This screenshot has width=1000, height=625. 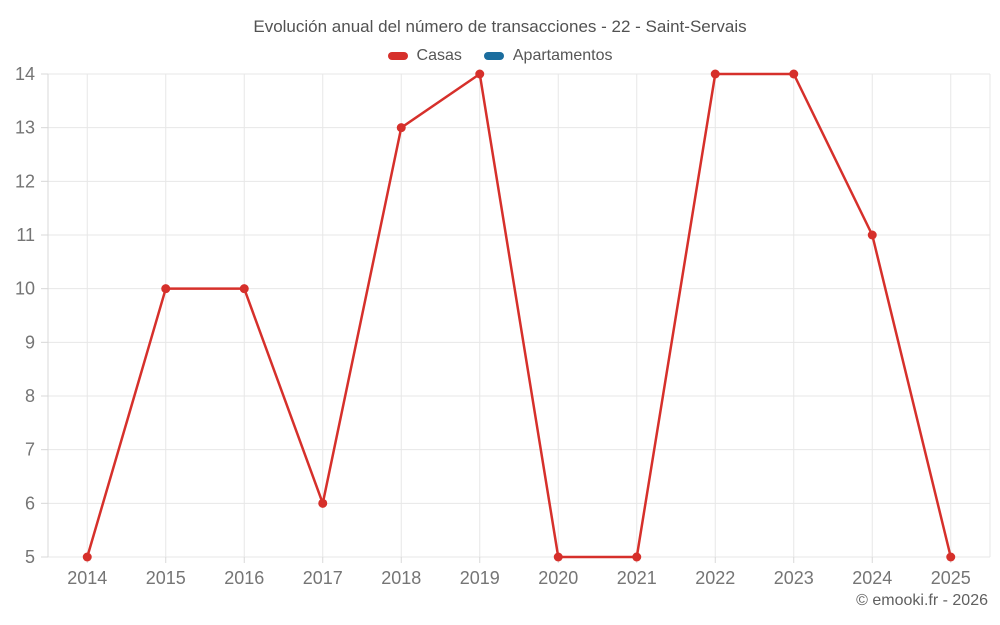 What do you see at coordinates (493, 56) in the screenshot?
I see `legend-swatch-apartamentos-icon` at bounding box center [493, 56].